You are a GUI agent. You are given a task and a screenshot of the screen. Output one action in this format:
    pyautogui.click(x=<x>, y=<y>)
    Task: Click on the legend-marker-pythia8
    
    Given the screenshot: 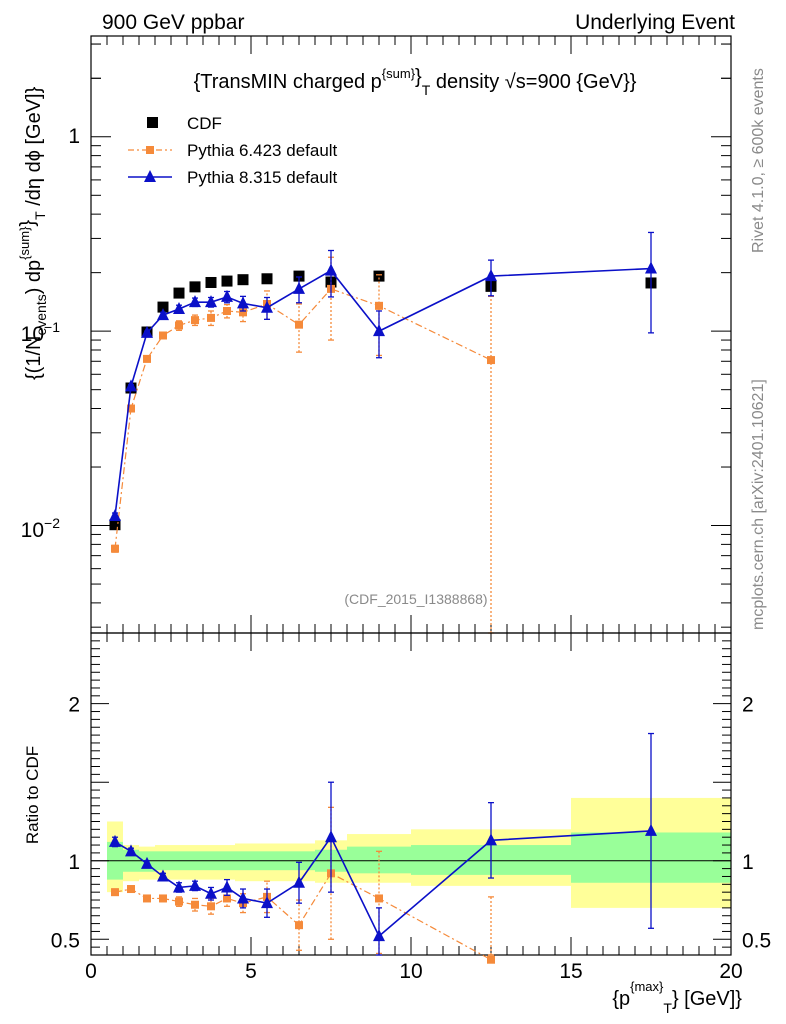 What is the action you would take?
    pyautogui.click(x=150, y=176)
    